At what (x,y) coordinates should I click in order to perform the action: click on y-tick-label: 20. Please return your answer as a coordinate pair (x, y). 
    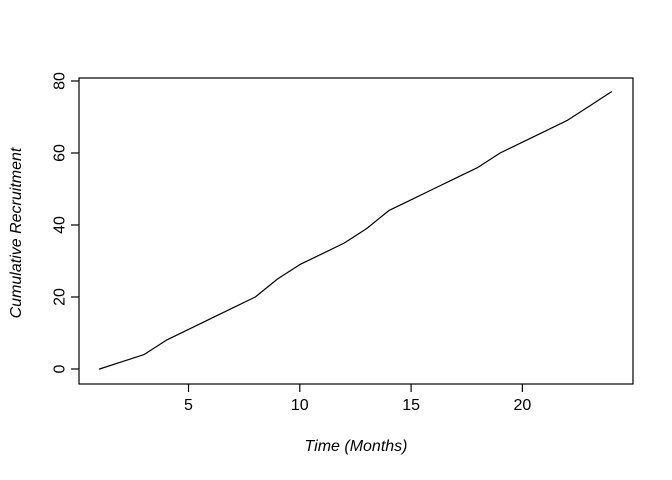
    Looking at the image, I should click on (60, 297).